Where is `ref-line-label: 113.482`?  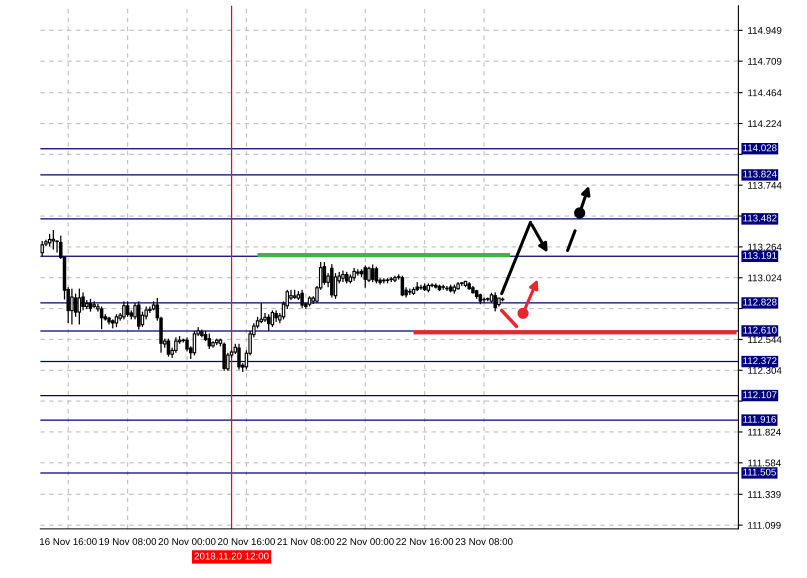
ref-line-label: 113.482 is located at coordinates (760, 218).